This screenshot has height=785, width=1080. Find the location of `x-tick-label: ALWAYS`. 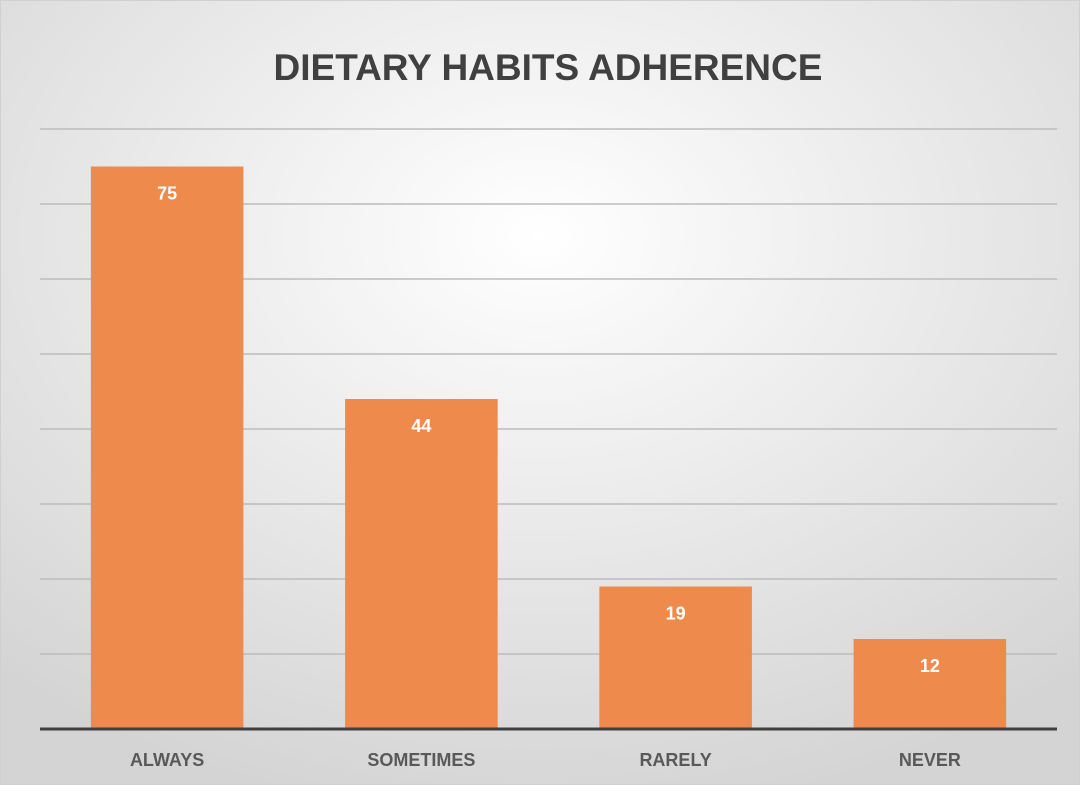

x-tick-label: ALWAYS is located at coordinates (167, 760).